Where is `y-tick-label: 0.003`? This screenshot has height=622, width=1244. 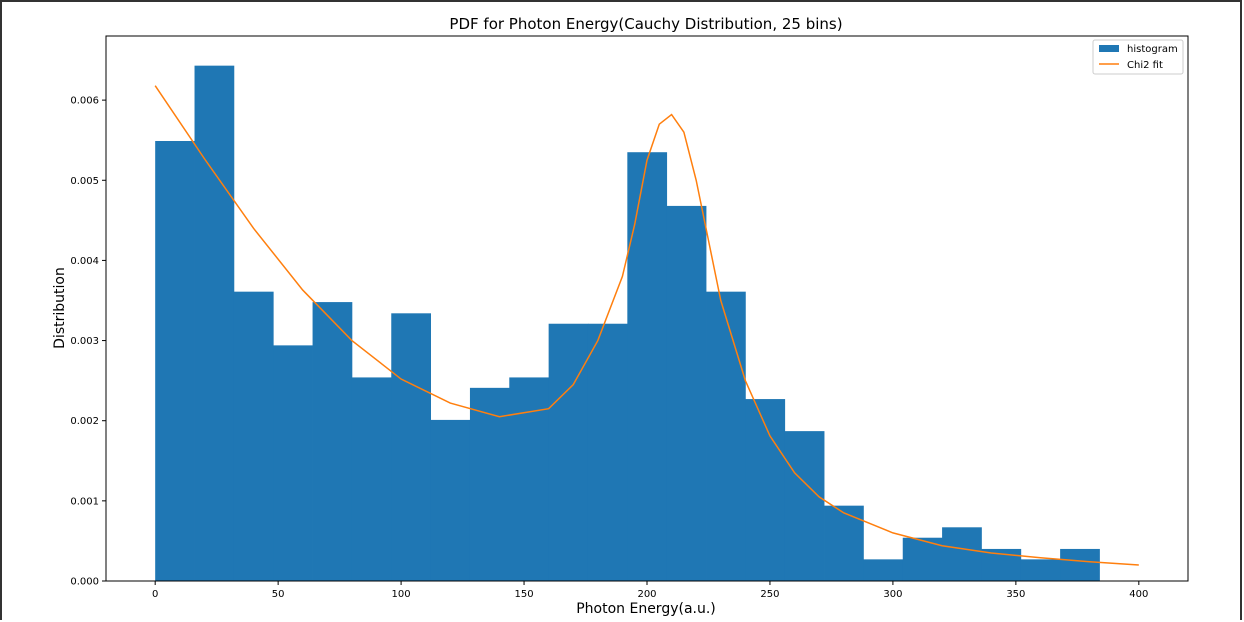 y-tick-label: 0.003 is located at coordinates (84, 341).